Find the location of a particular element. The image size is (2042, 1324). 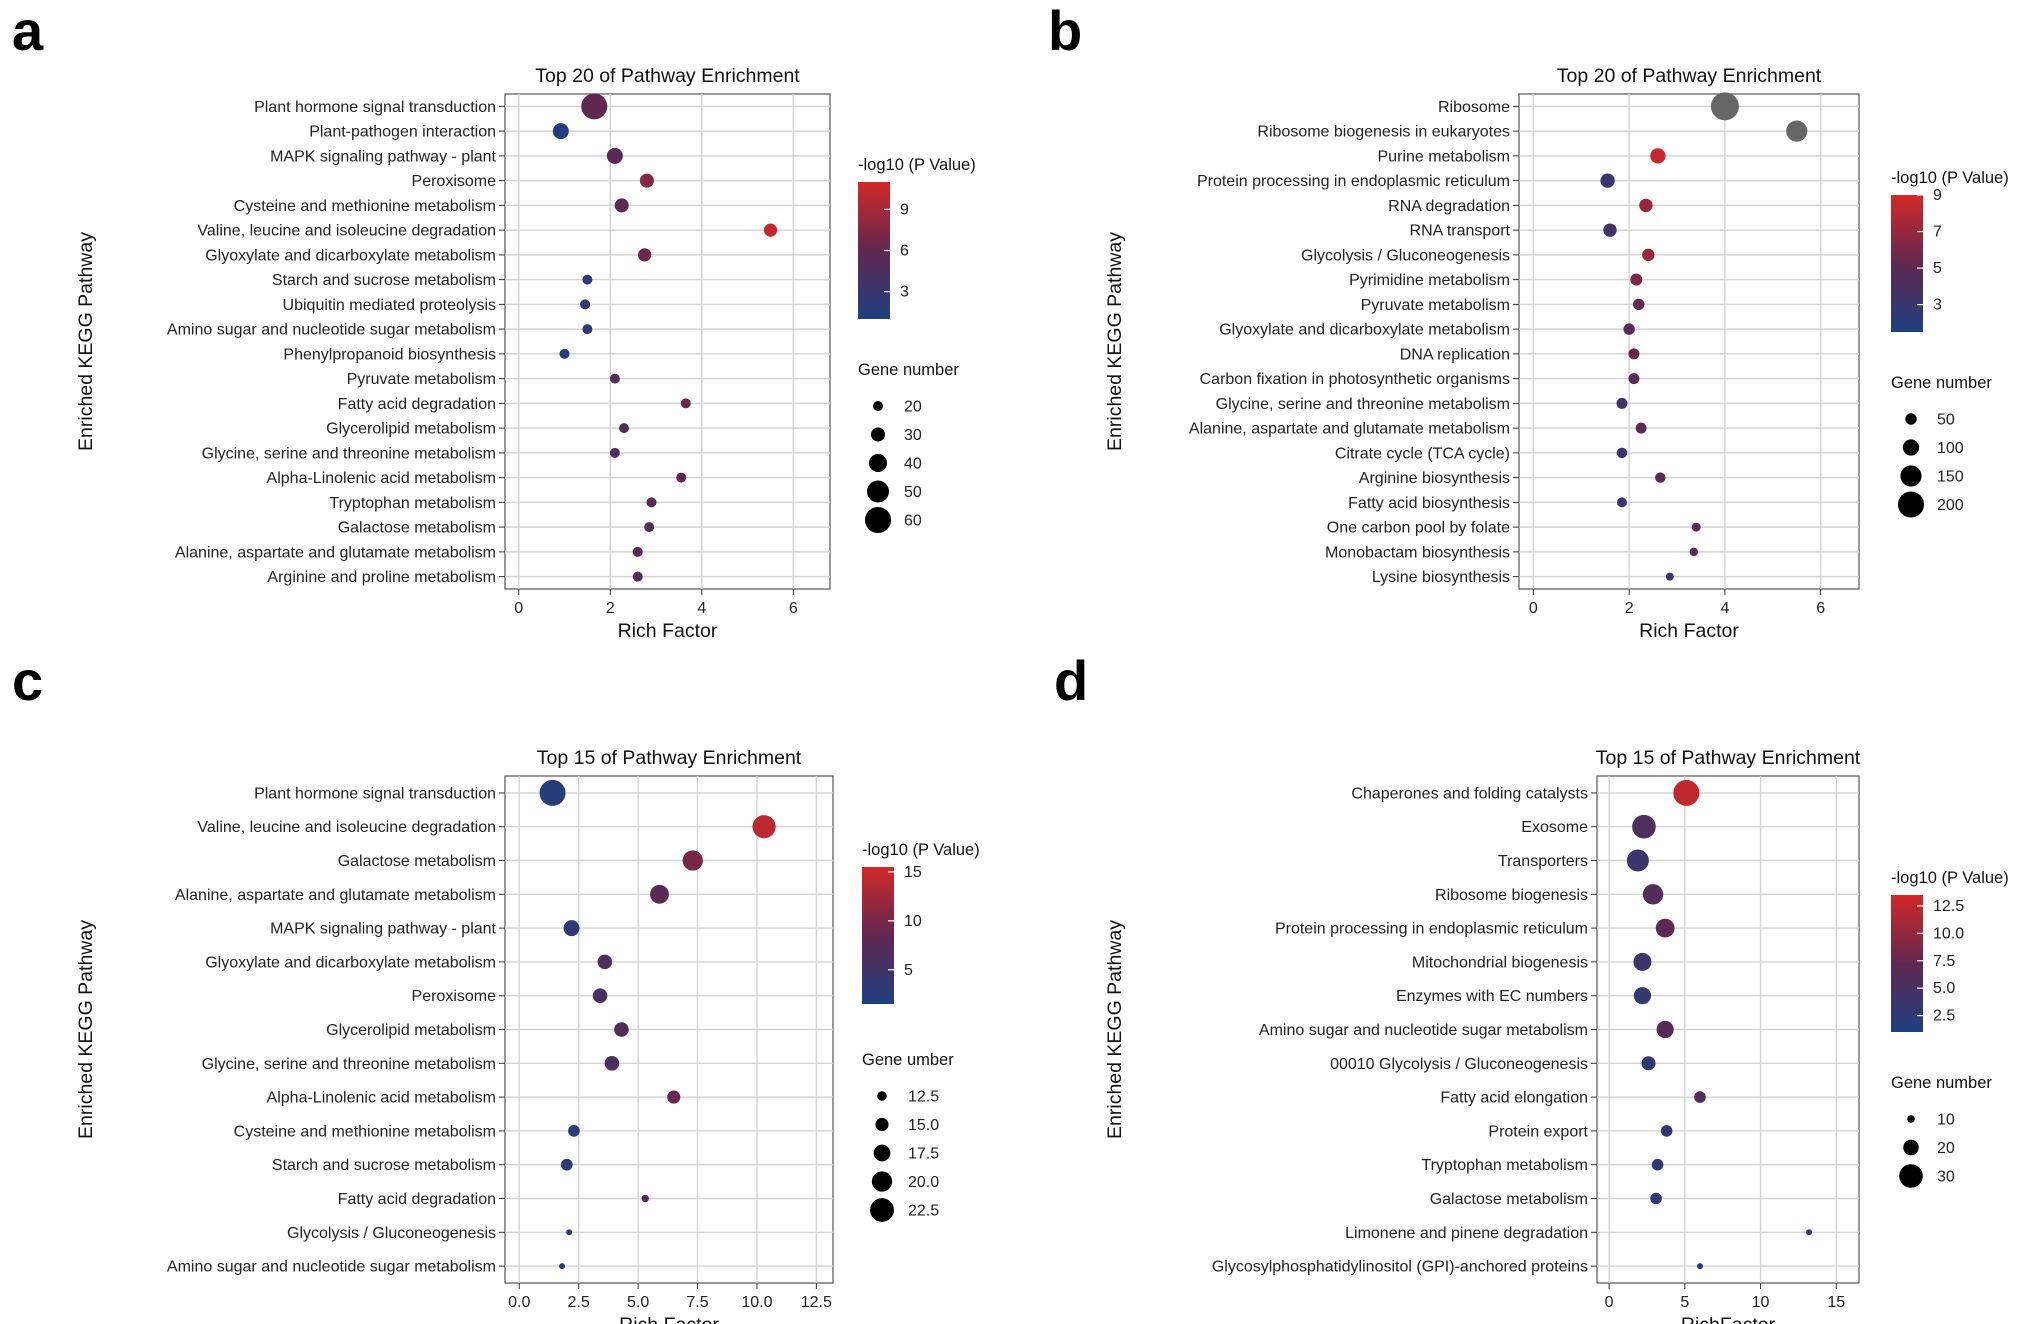

y-tick-label: Fatty acid elongation is located at coordinates (1514, 1098).